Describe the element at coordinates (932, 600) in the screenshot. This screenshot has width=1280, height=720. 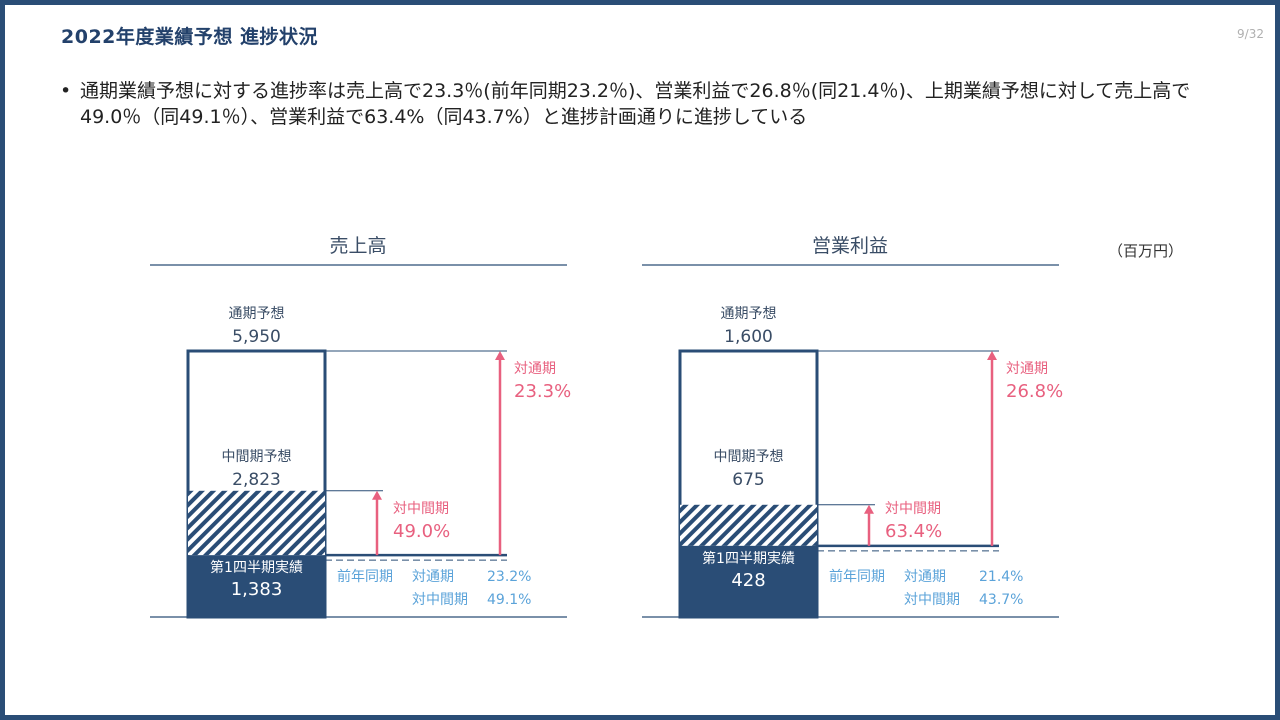
I see `chart2-prior-half-label: 対中間期` at that location.